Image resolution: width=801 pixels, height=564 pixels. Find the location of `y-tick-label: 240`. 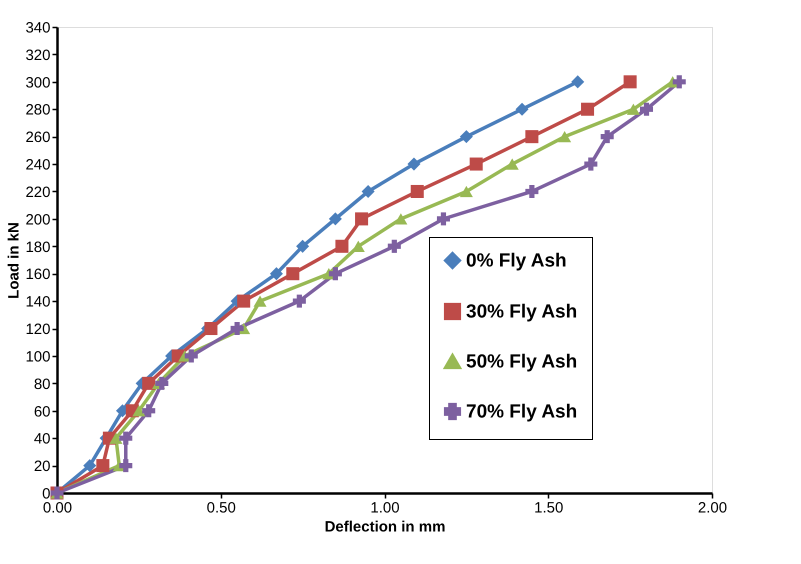

y-tick-label: 240 is located at coordinates (37, 165).